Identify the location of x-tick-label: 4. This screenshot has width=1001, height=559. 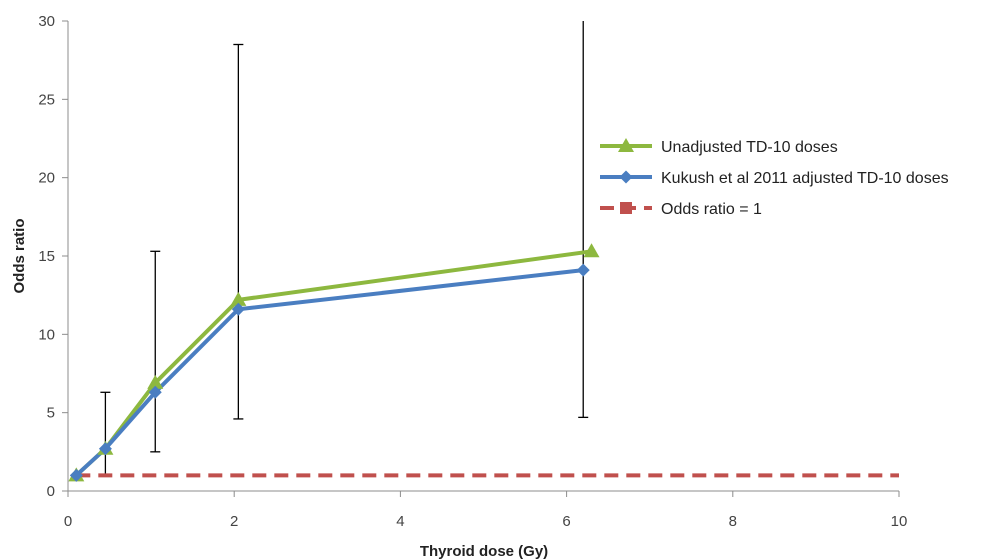
(400, 521).